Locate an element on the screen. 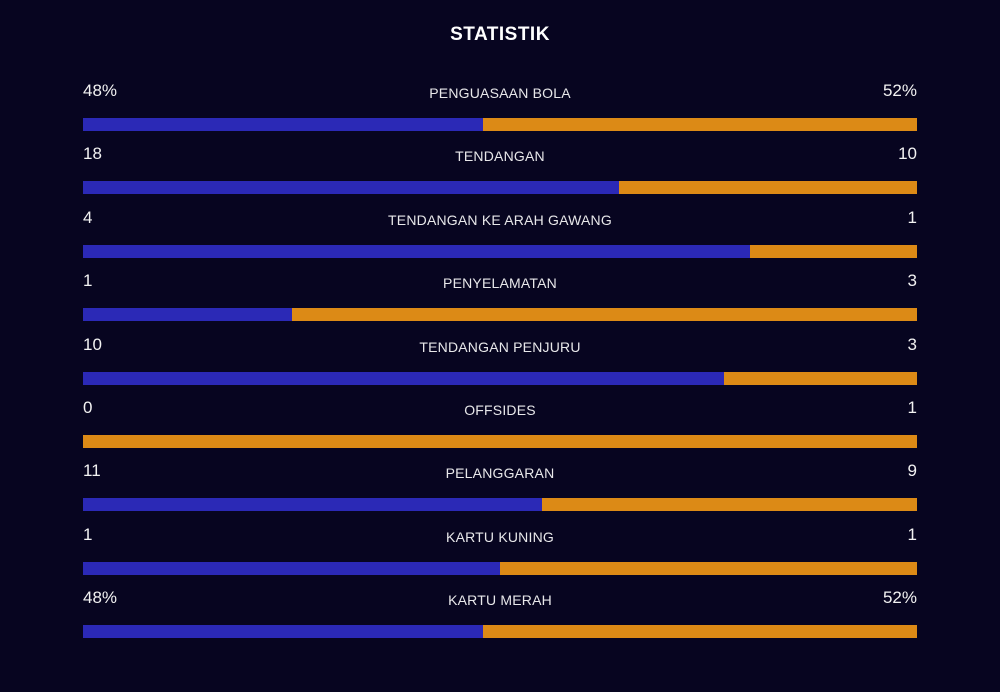  stat-row: 18 TENDANGAN 10 is located at coordinates (500, 174).